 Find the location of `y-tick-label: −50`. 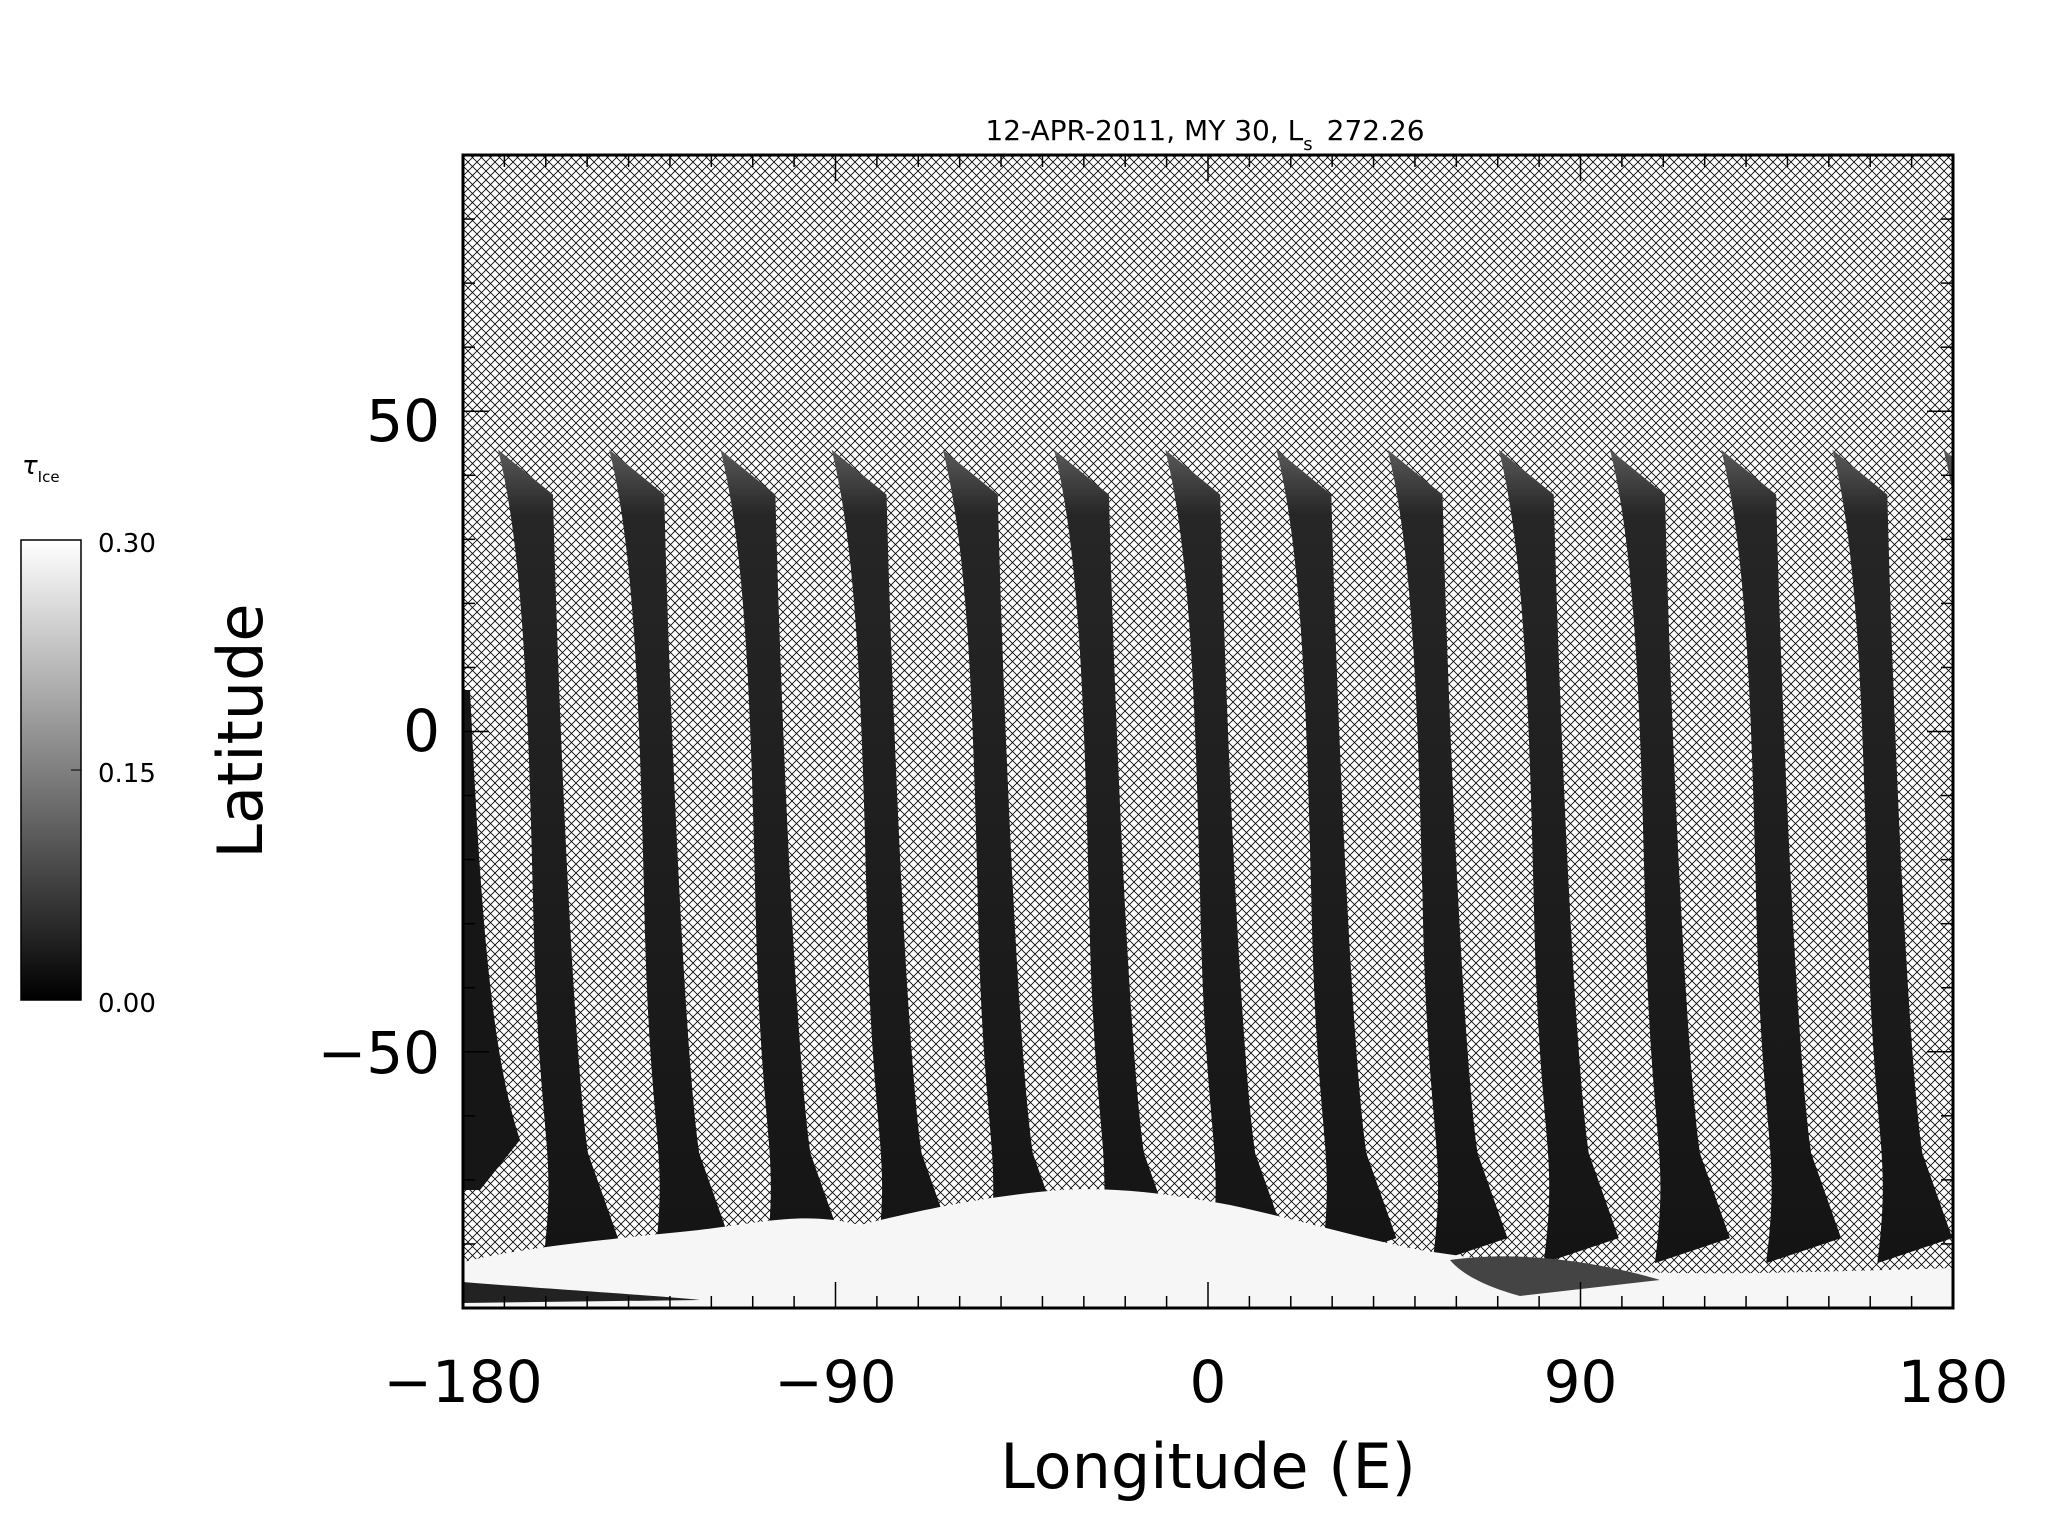

y-tick-label: −50 is located at coordinates (379, 1053).